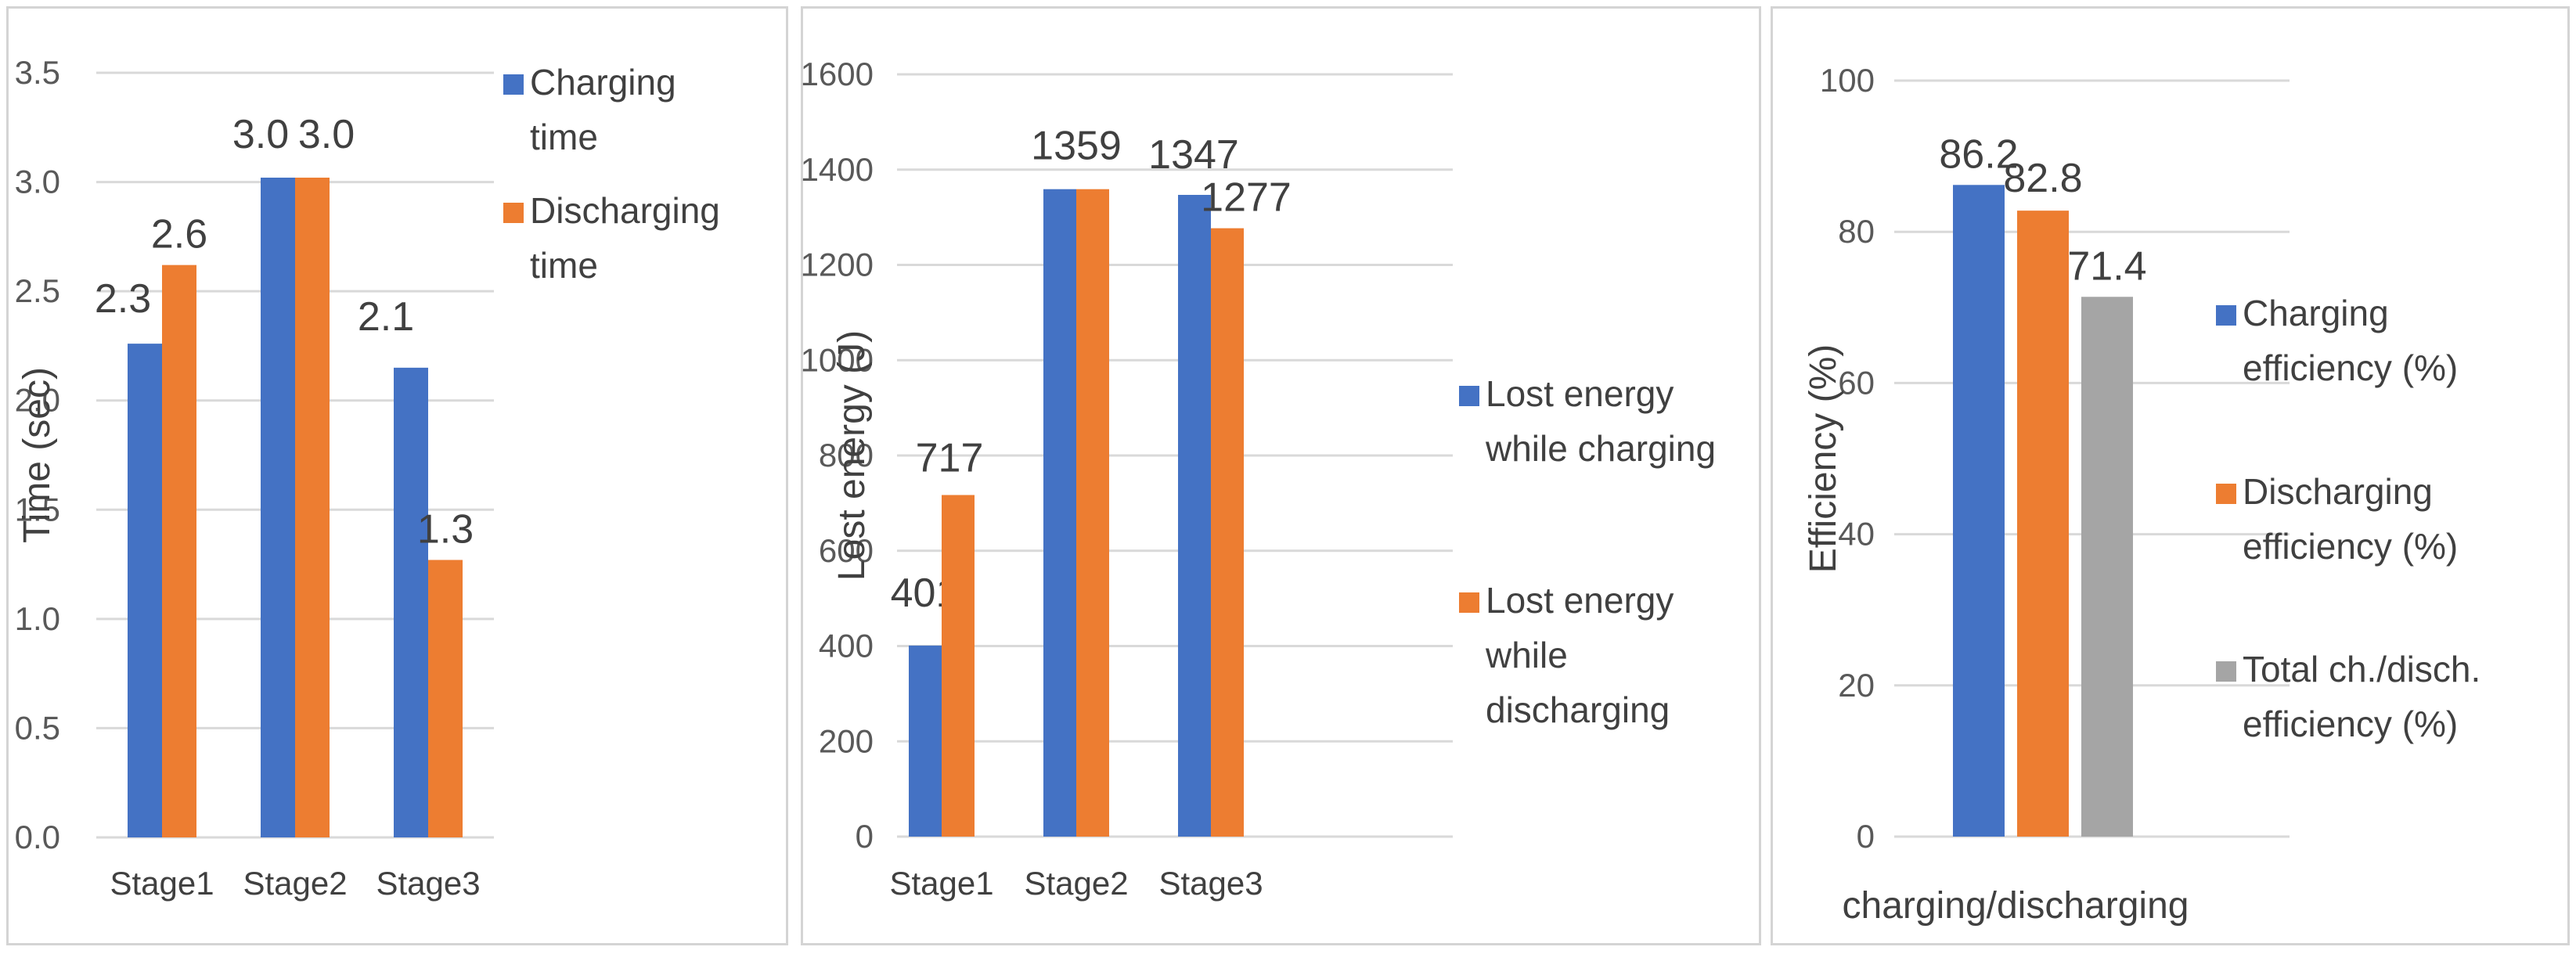 The image size is (2576, 954). What do you see at coordinates (846, 455) in the screenshot?
I see `y-tick-label: 800` at bounding box center [846, 455].